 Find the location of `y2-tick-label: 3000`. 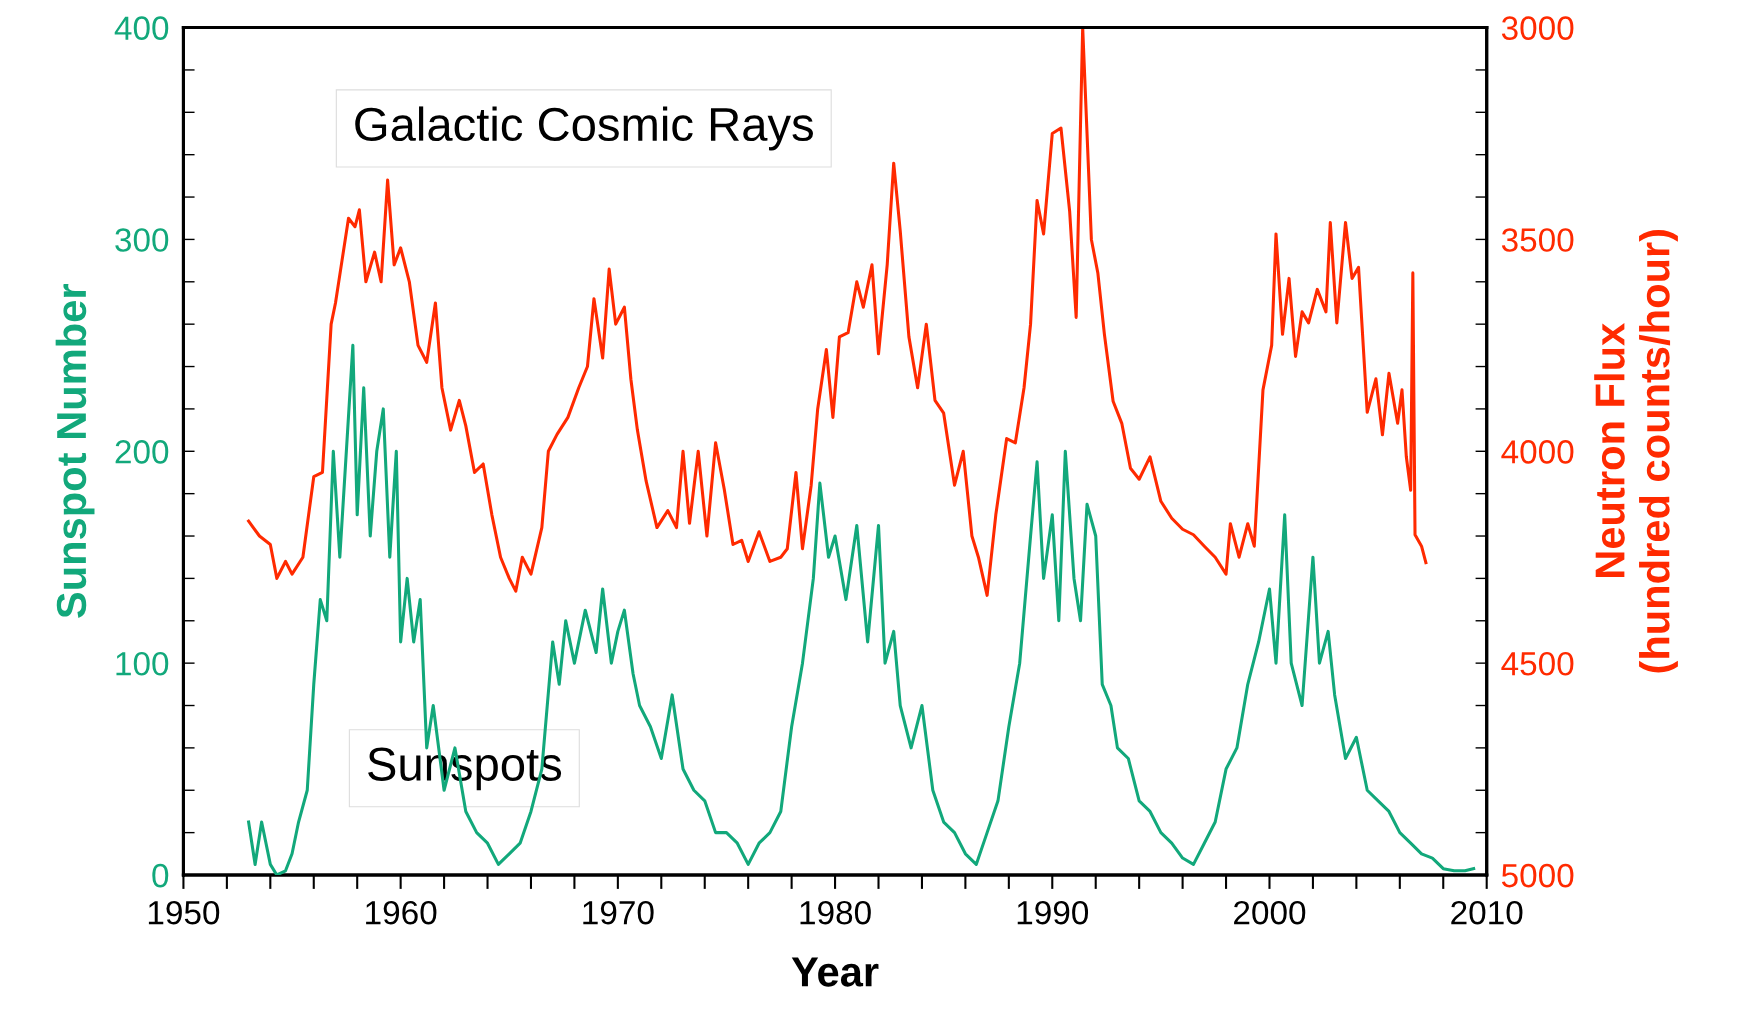

y2-tick-label: 3000 is located at coordinates (1537, 28).